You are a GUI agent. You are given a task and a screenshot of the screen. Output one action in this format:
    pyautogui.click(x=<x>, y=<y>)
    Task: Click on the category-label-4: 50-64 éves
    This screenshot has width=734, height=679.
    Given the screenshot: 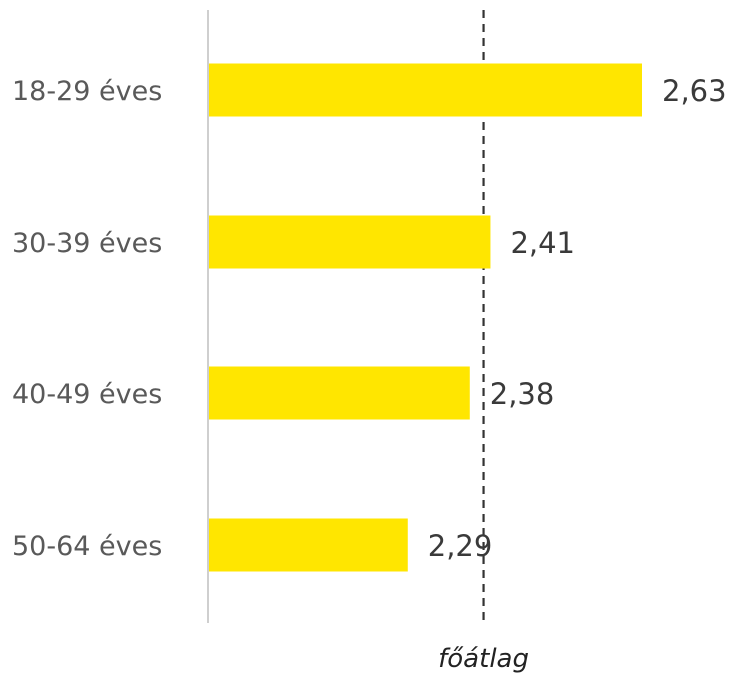 What is the action you would take?
    pyautogui.click(x=87, y=546)
    